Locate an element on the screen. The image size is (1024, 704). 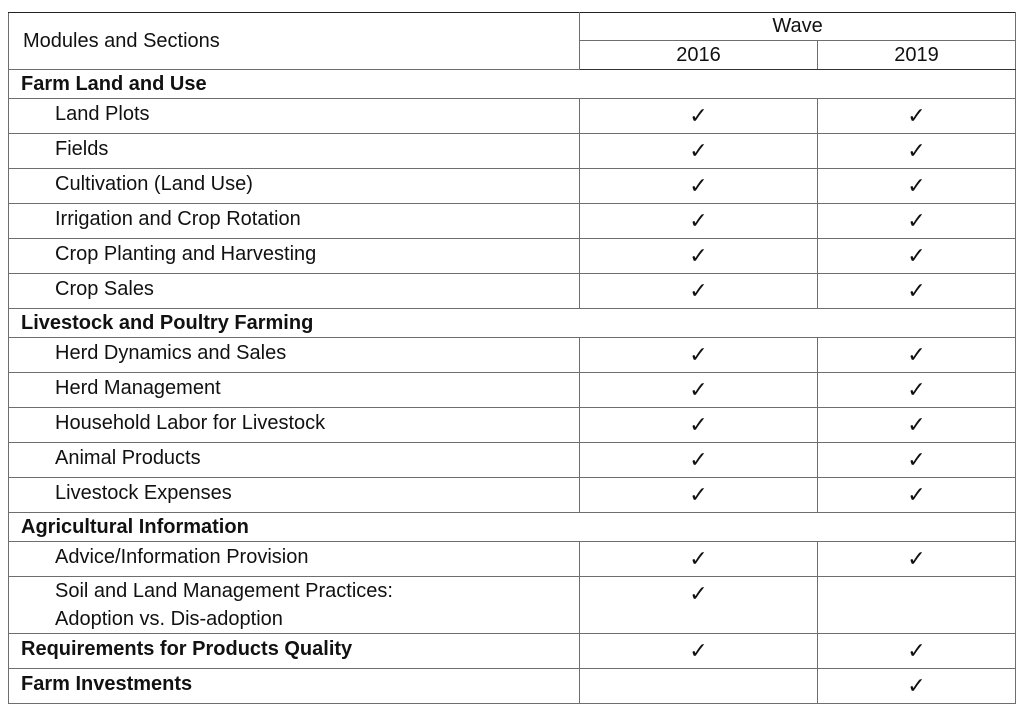
row-label: Cultivation (Land Use) is located at coordinates (294, 186).